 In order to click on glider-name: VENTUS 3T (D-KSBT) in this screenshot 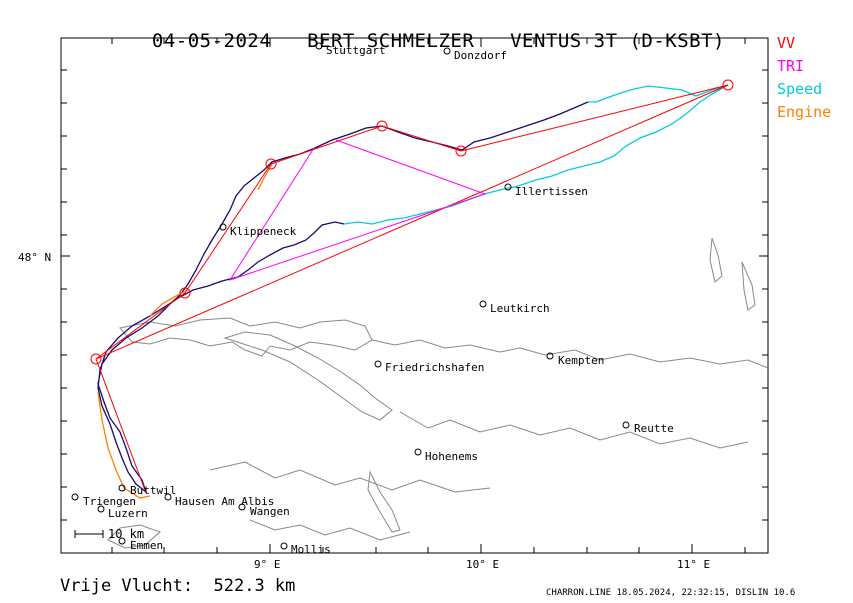, I will do `click(617, 41)`.